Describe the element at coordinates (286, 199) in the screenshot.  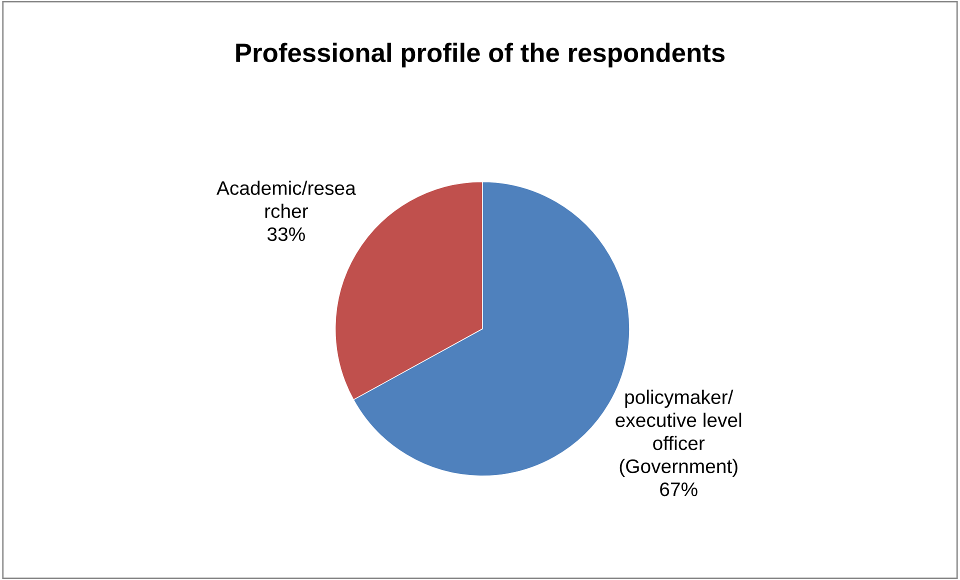
I see `slice-label: Academic/resea rcher` at that location.